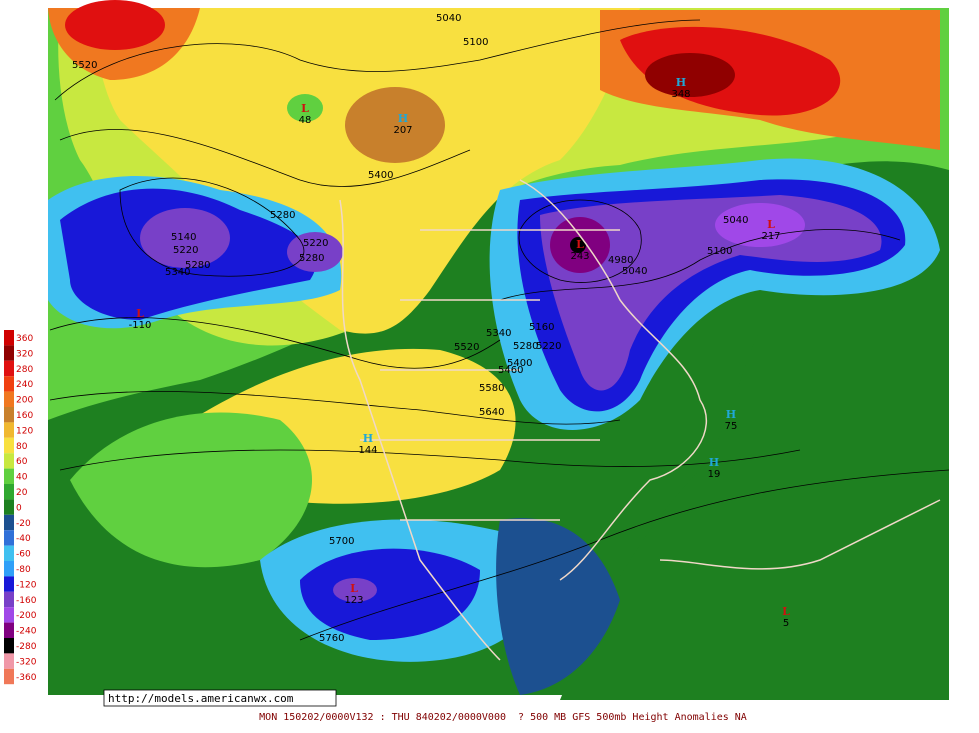 The height and width of the screenshot is (733, 979). What do you see at coordinates (24, 416) in the screenshot?
I see `legend-label: 160` at bounding box center [24, 416].